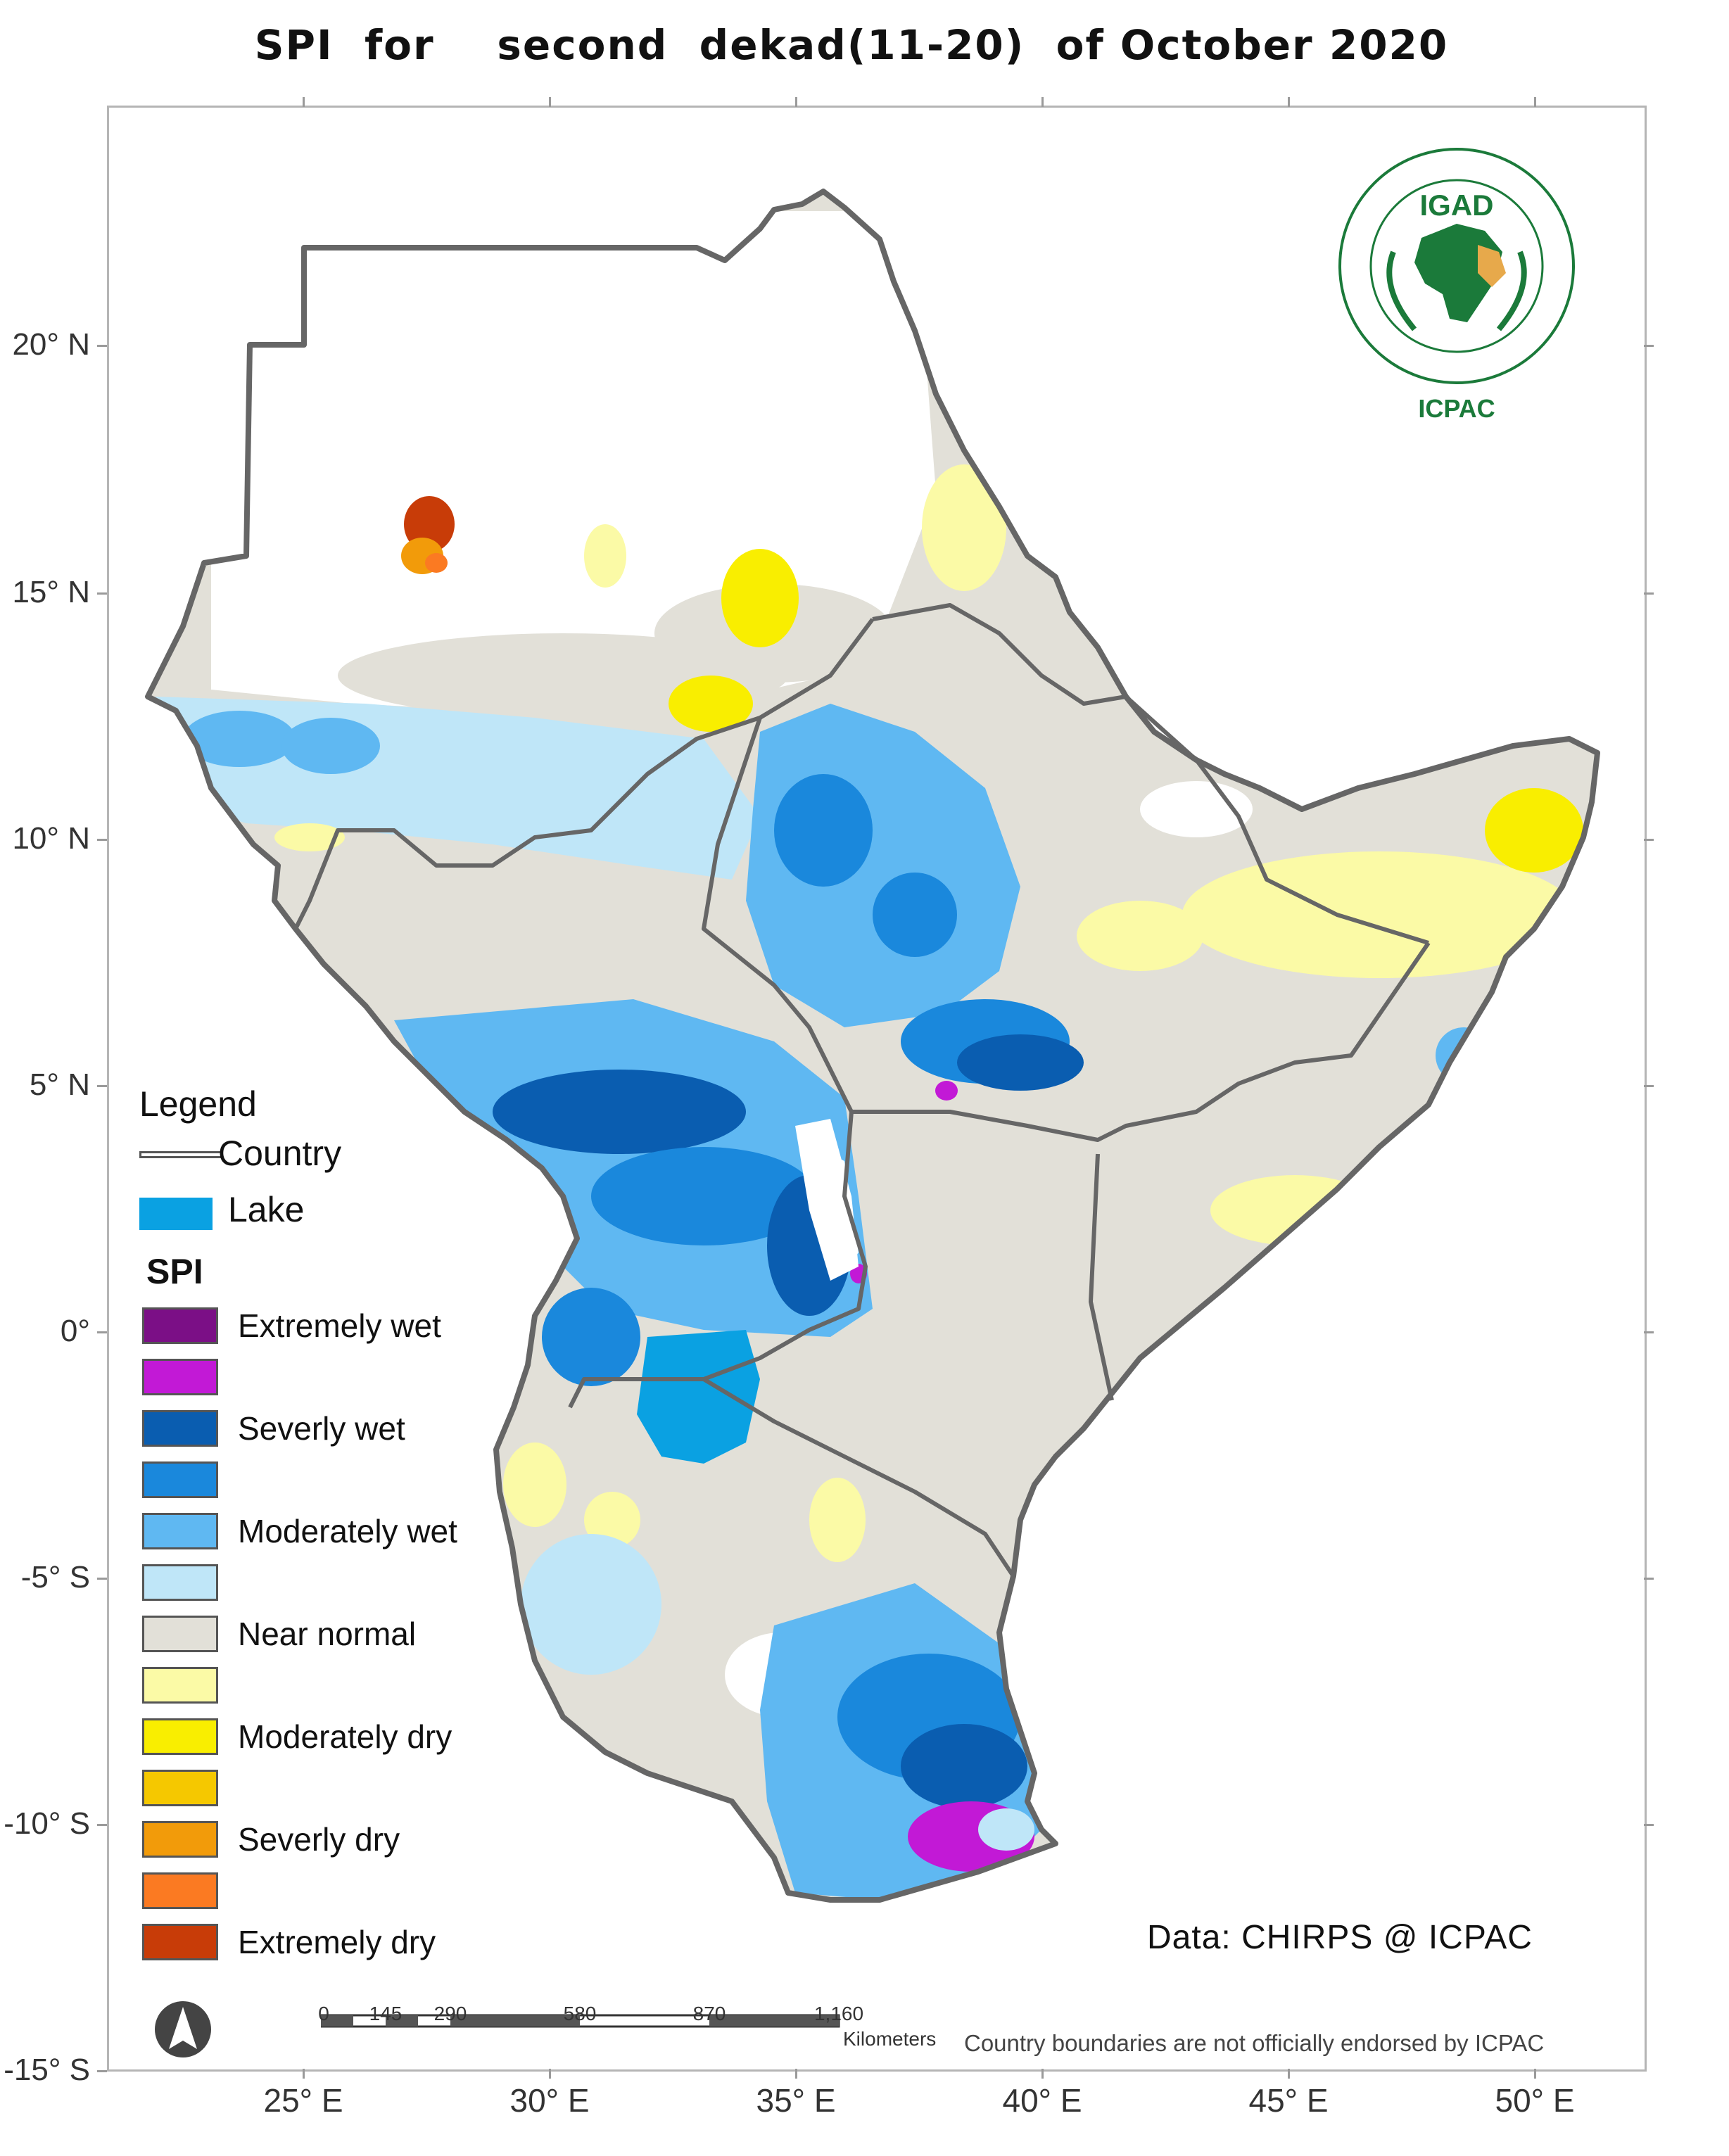  I want to click on legend-label: Near normal, so click(327, 1634).